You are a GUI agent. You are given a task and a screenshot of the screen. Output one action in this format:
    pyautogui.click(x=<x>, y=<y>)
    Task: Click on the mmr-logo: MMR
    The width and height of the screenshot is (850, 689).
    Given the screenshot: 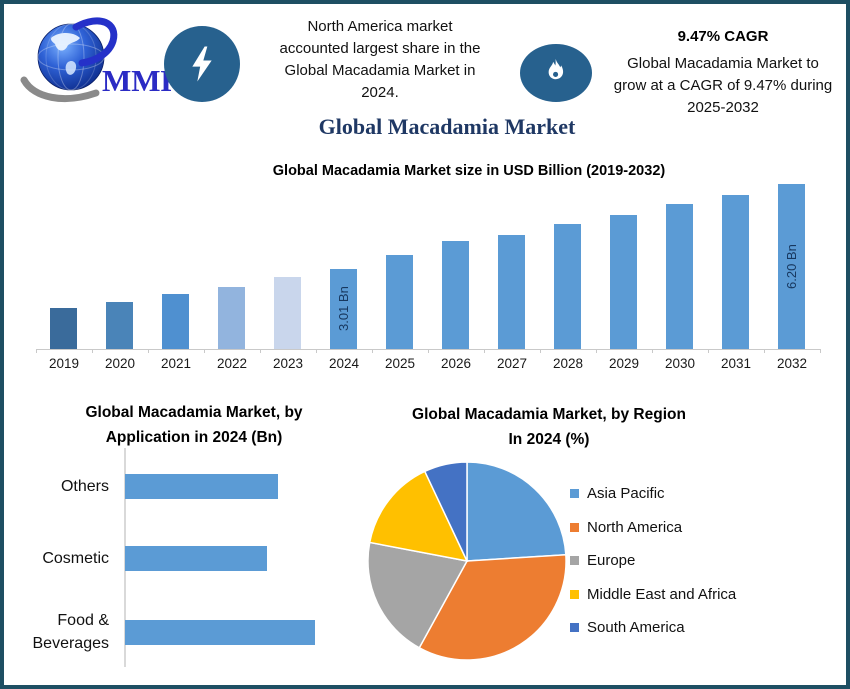 What is the action you would take?
    pyautogui.click(x=102, y=59)
    